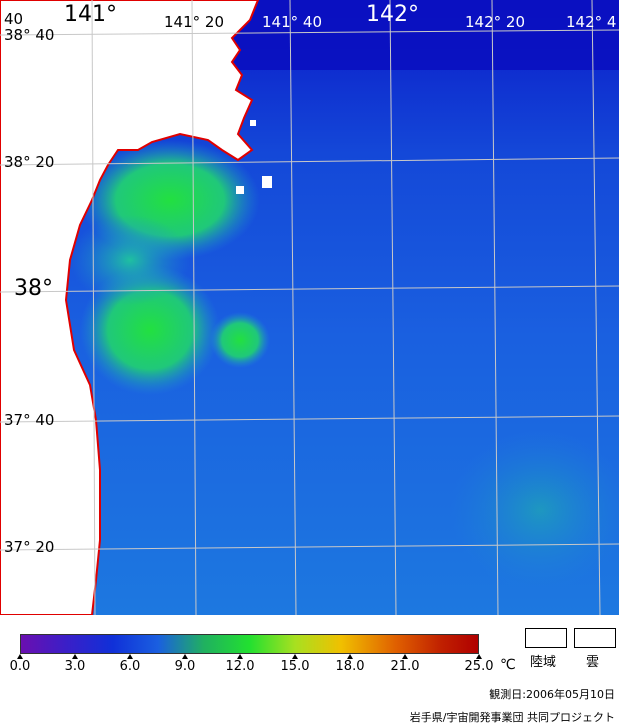  What do you see at coordinates (495, 22) in the screenshot?
I see `lon-label: 142° 20` at bounding box center [495, 22].